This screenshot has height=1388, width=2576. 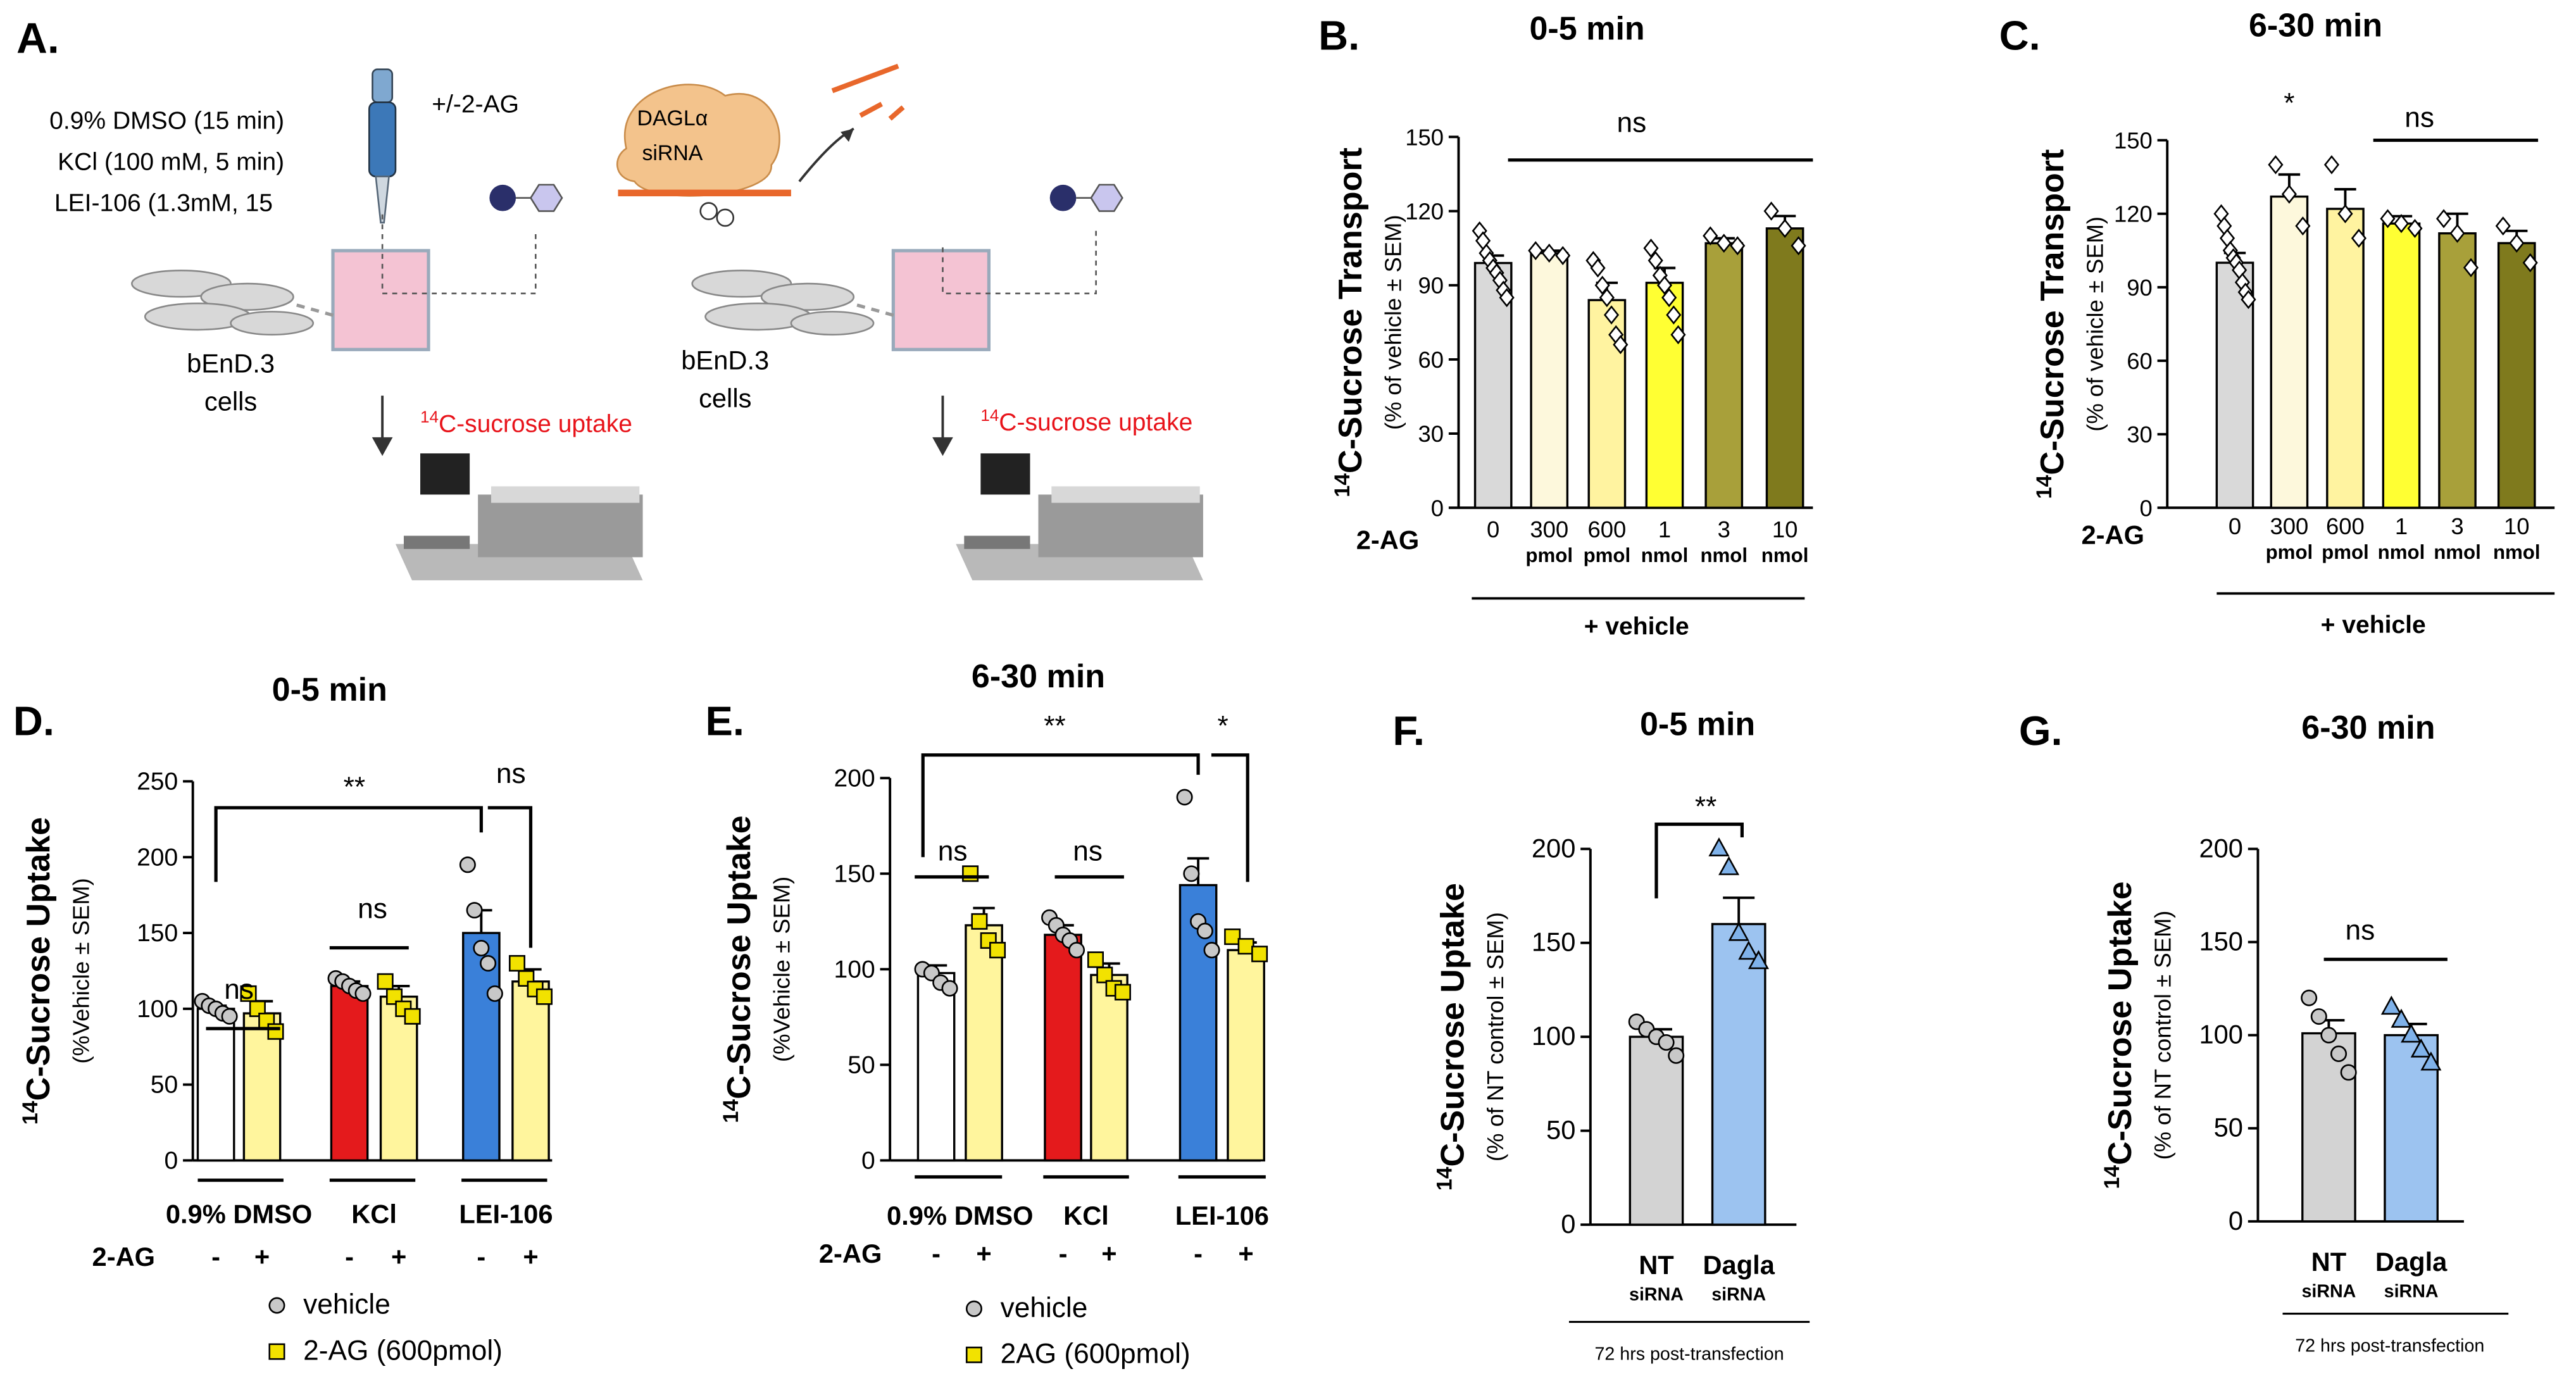 I want to click on x-tick-label: 0, so click(x=2235, y=526).